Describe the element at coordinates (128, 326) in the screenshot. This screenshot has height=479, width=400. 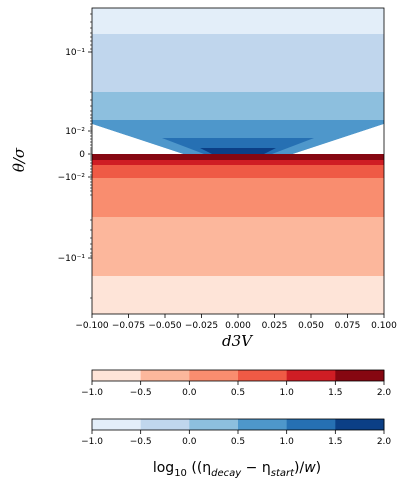
I see `x-tick-label: −0.075` at that location.